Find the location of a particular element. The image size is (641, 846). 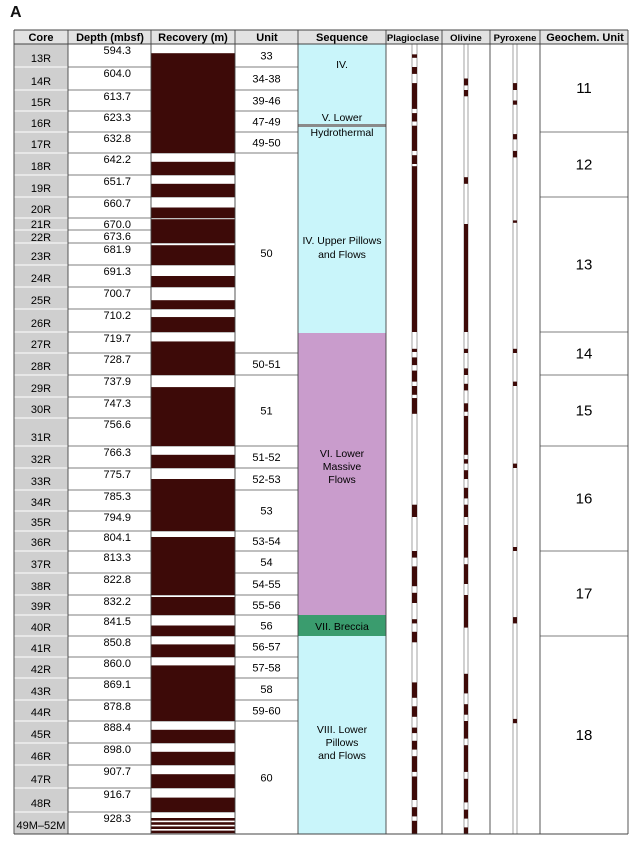

sequence-label: and Flows is located at coordinates (342, 756).